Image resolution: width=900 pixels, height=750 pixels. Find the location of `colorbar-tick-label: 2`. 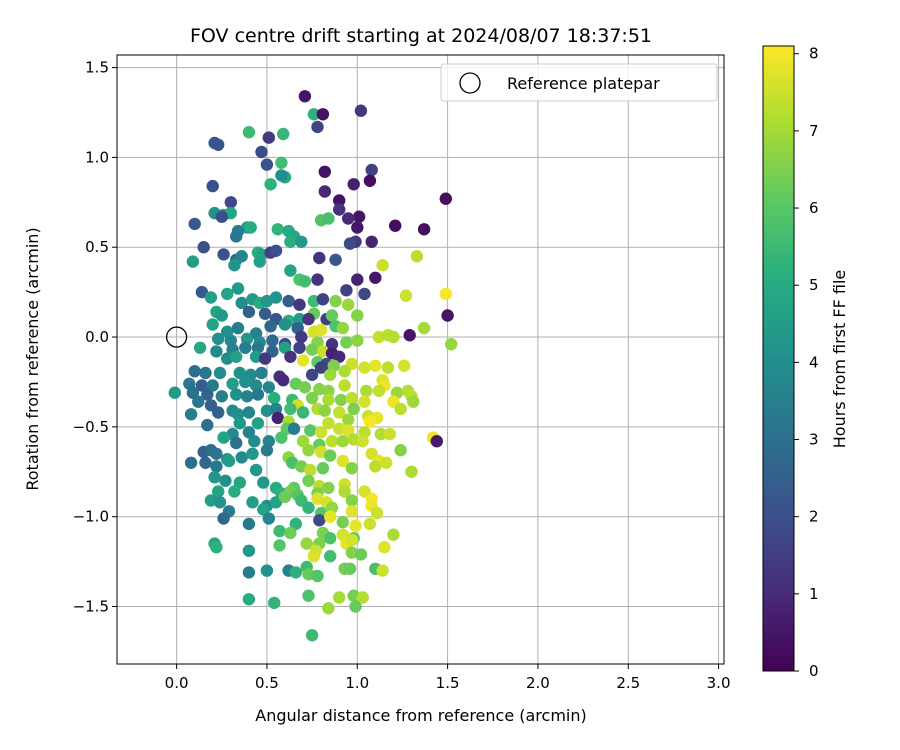

colorbar-tick-label: 2 is located at coordinates (814, 517).